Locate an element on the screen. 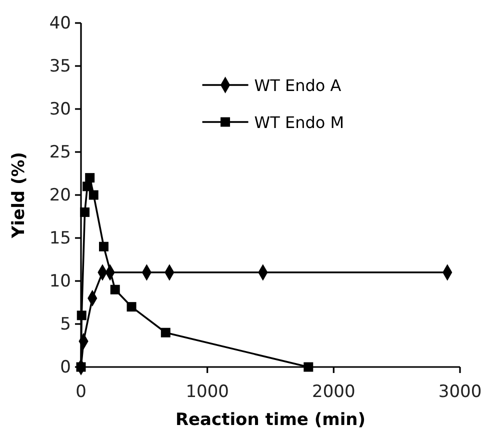  y-tick-label: 40 is located at coordinates (60, 23).